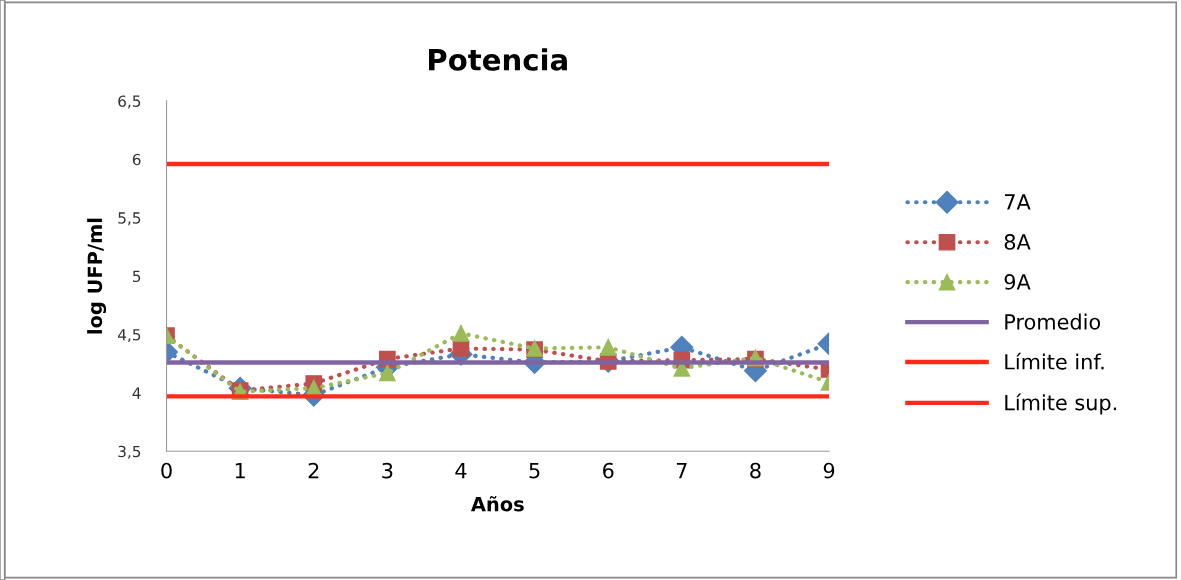  Describe the element at coordinates (240, 470) in the screenshot. I see `x-tick-label: 1` at that location.